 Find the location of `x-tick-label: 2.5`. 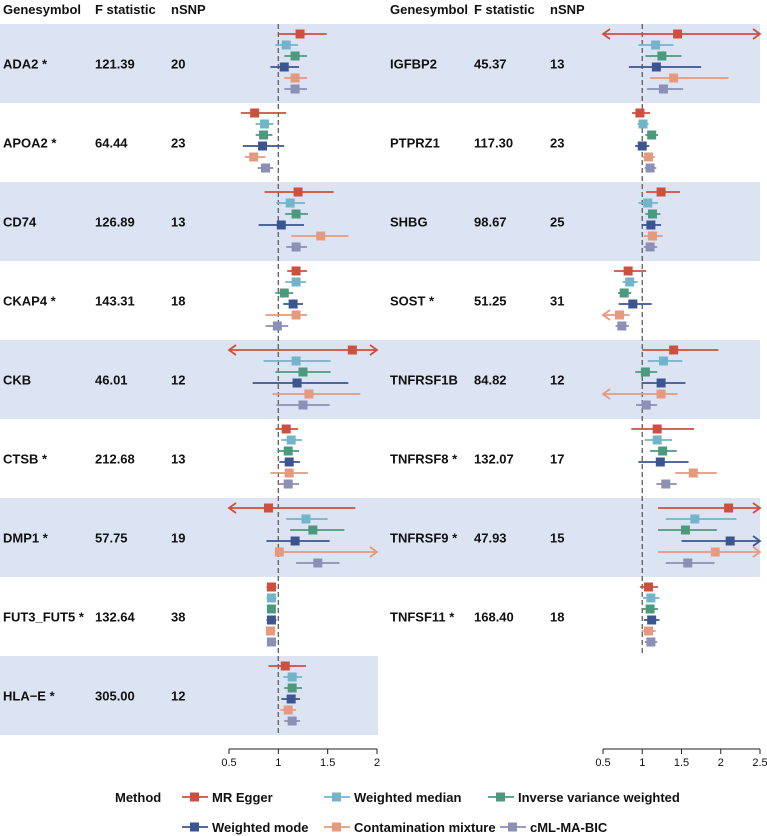

x-tick-label: 2.5 is located at coordinates (759, 763).